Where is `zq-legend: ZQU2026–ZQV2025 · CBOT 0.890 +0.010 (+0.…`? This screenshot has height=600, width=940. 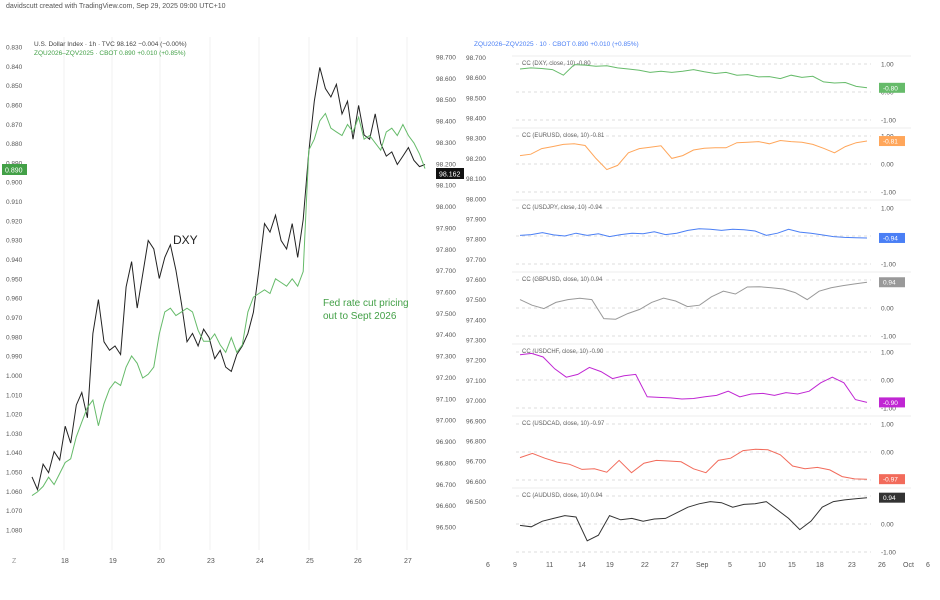 zq-legend: ZQU2026–ZQV2025 · CBOT 0.890 +0.010 (+0.… is located at coordinates (110, 53).